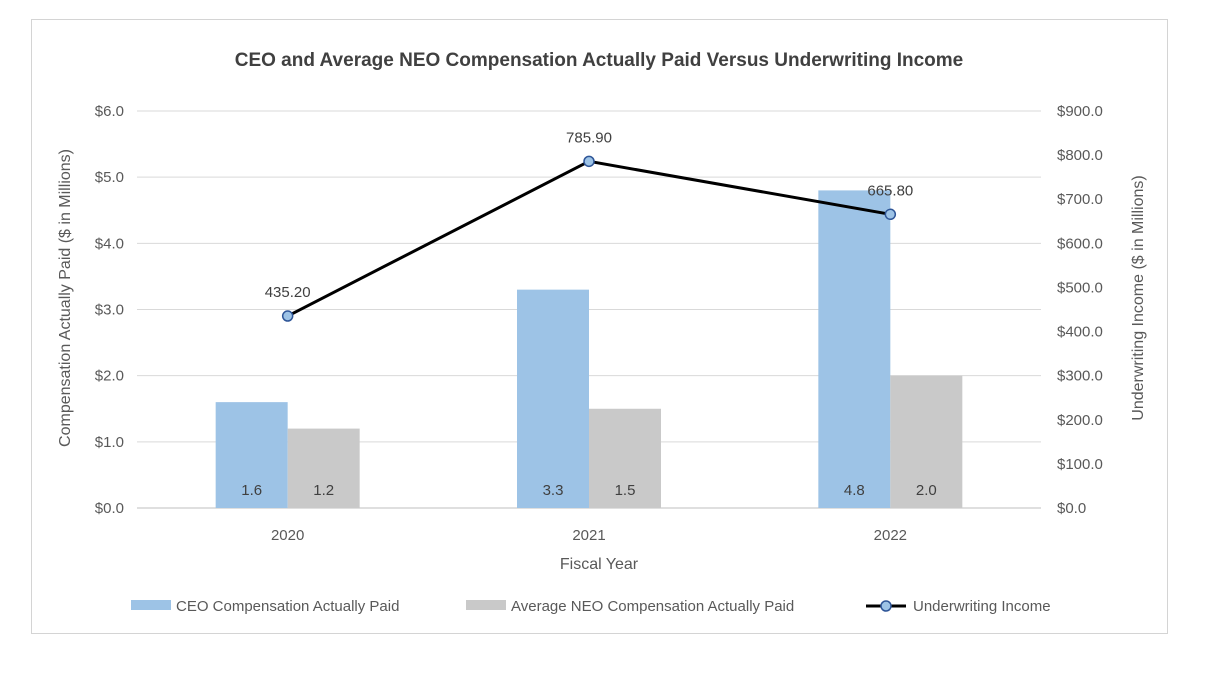 The width and height of the screenshot is (1210, 674). What do you see at coordinates (251, 490) in the screenshot?
I see `bar-data-label: 1.6` at bounding box center [251, 490].